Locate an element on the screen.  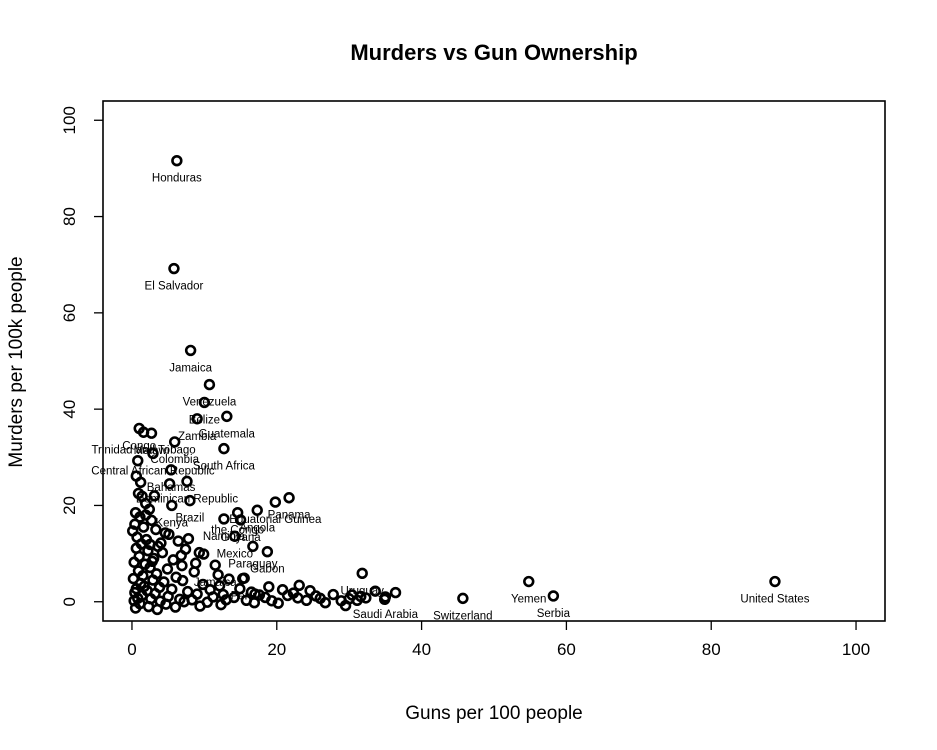
point-label: Guyana is located at coordinates (240, 538).